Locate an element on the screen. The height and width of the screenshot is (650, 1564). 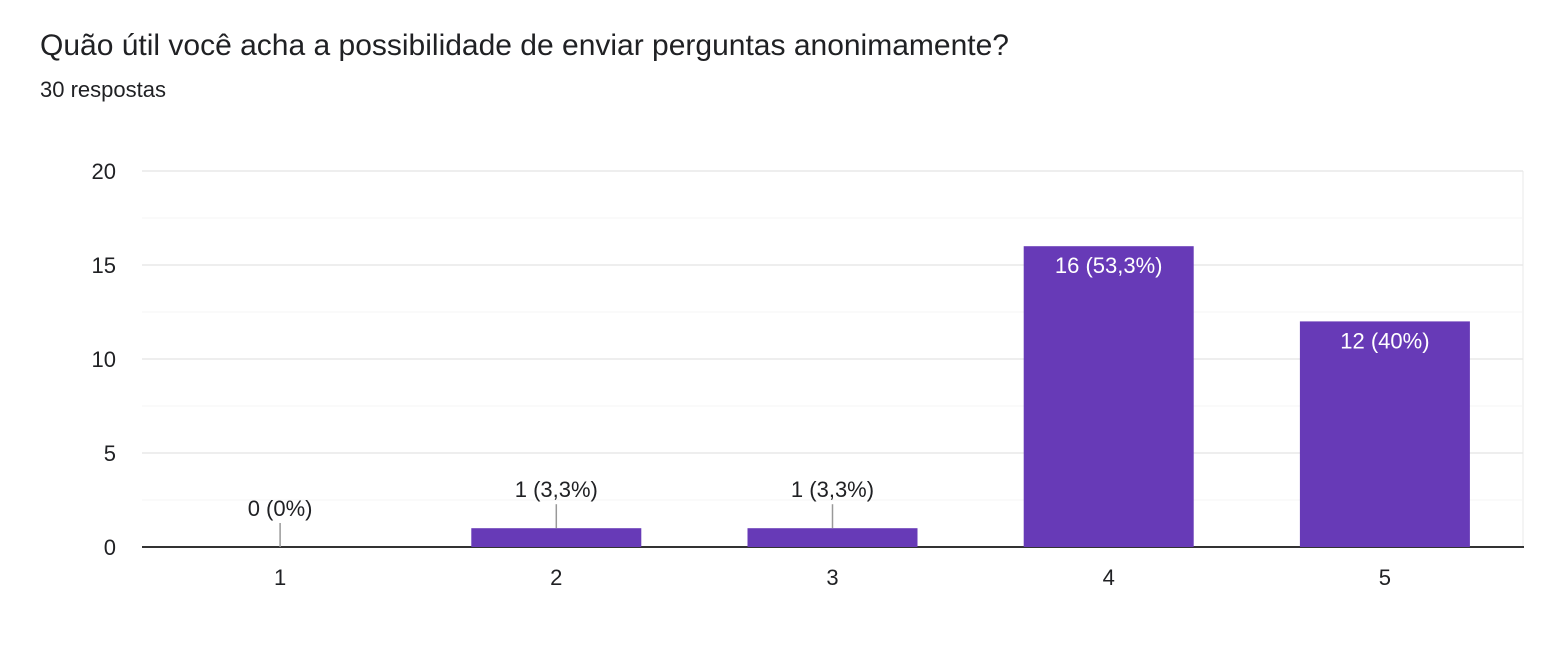
x-tick-label: 5 is located at coordinates (1385, 577).